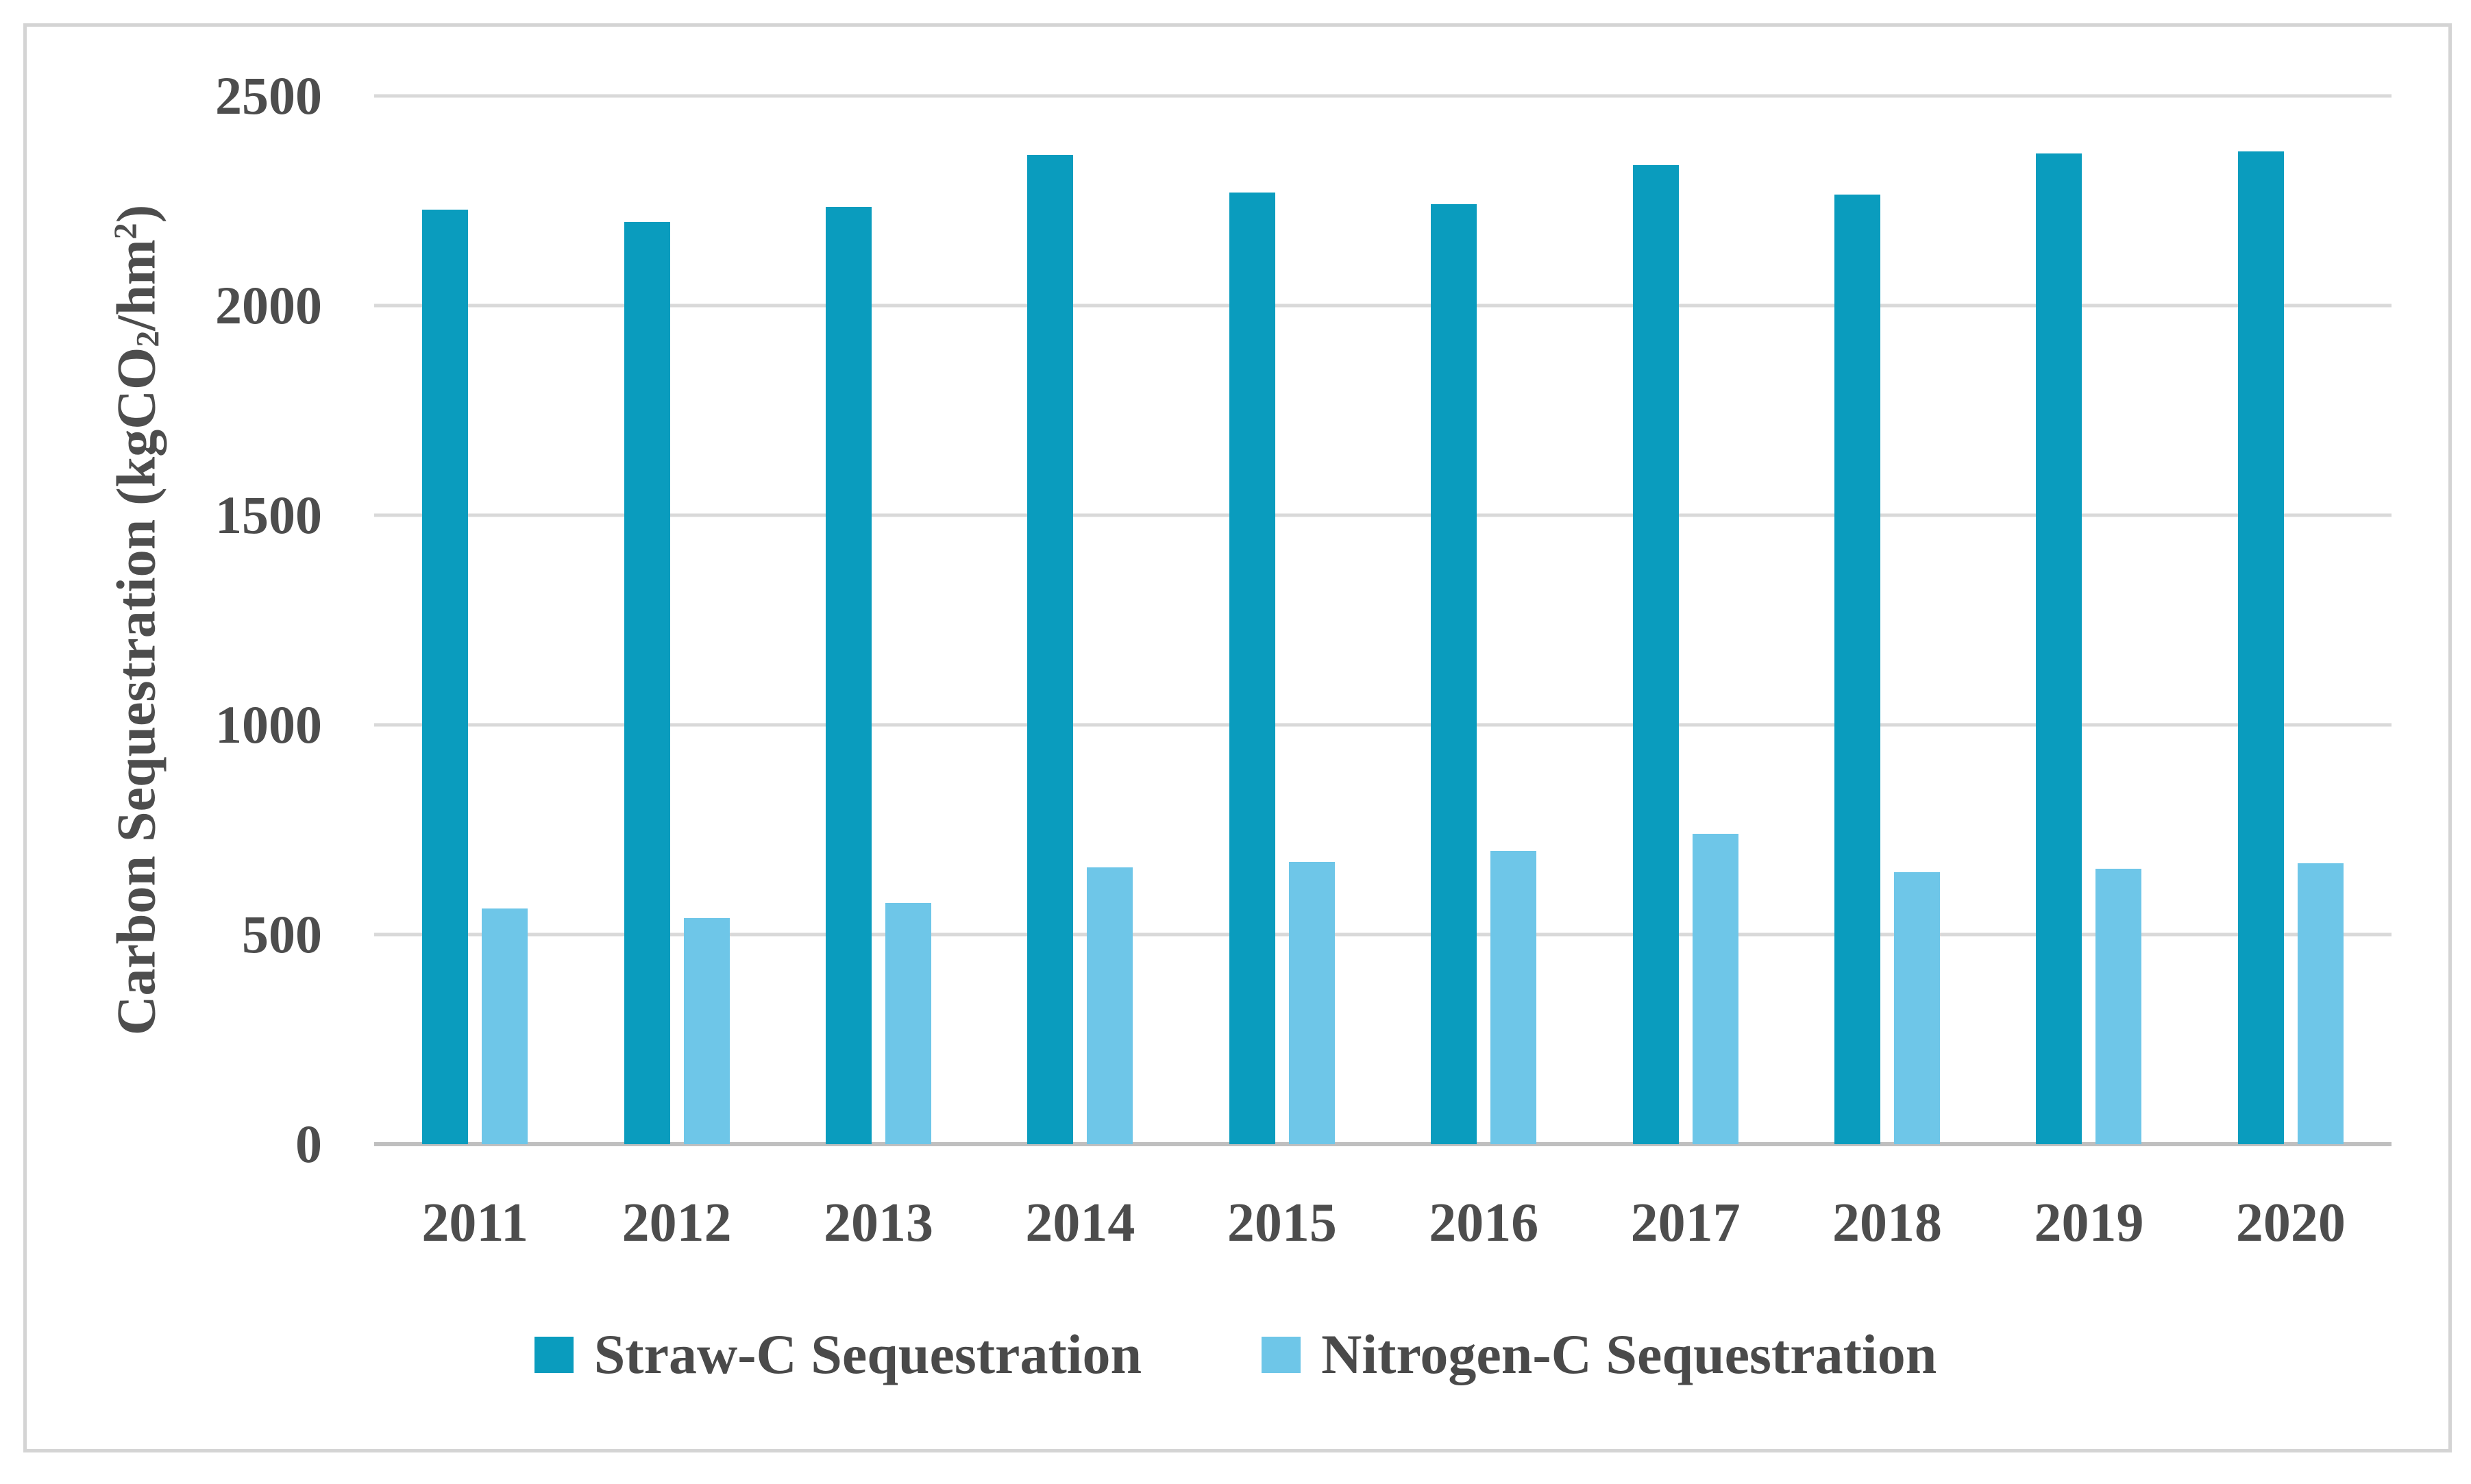 This screenshot has height=1484, width=2471. Describe the element at coordinates (1715, 989) in the screenshot. I see `nitrogen-bar-2017` at that location.